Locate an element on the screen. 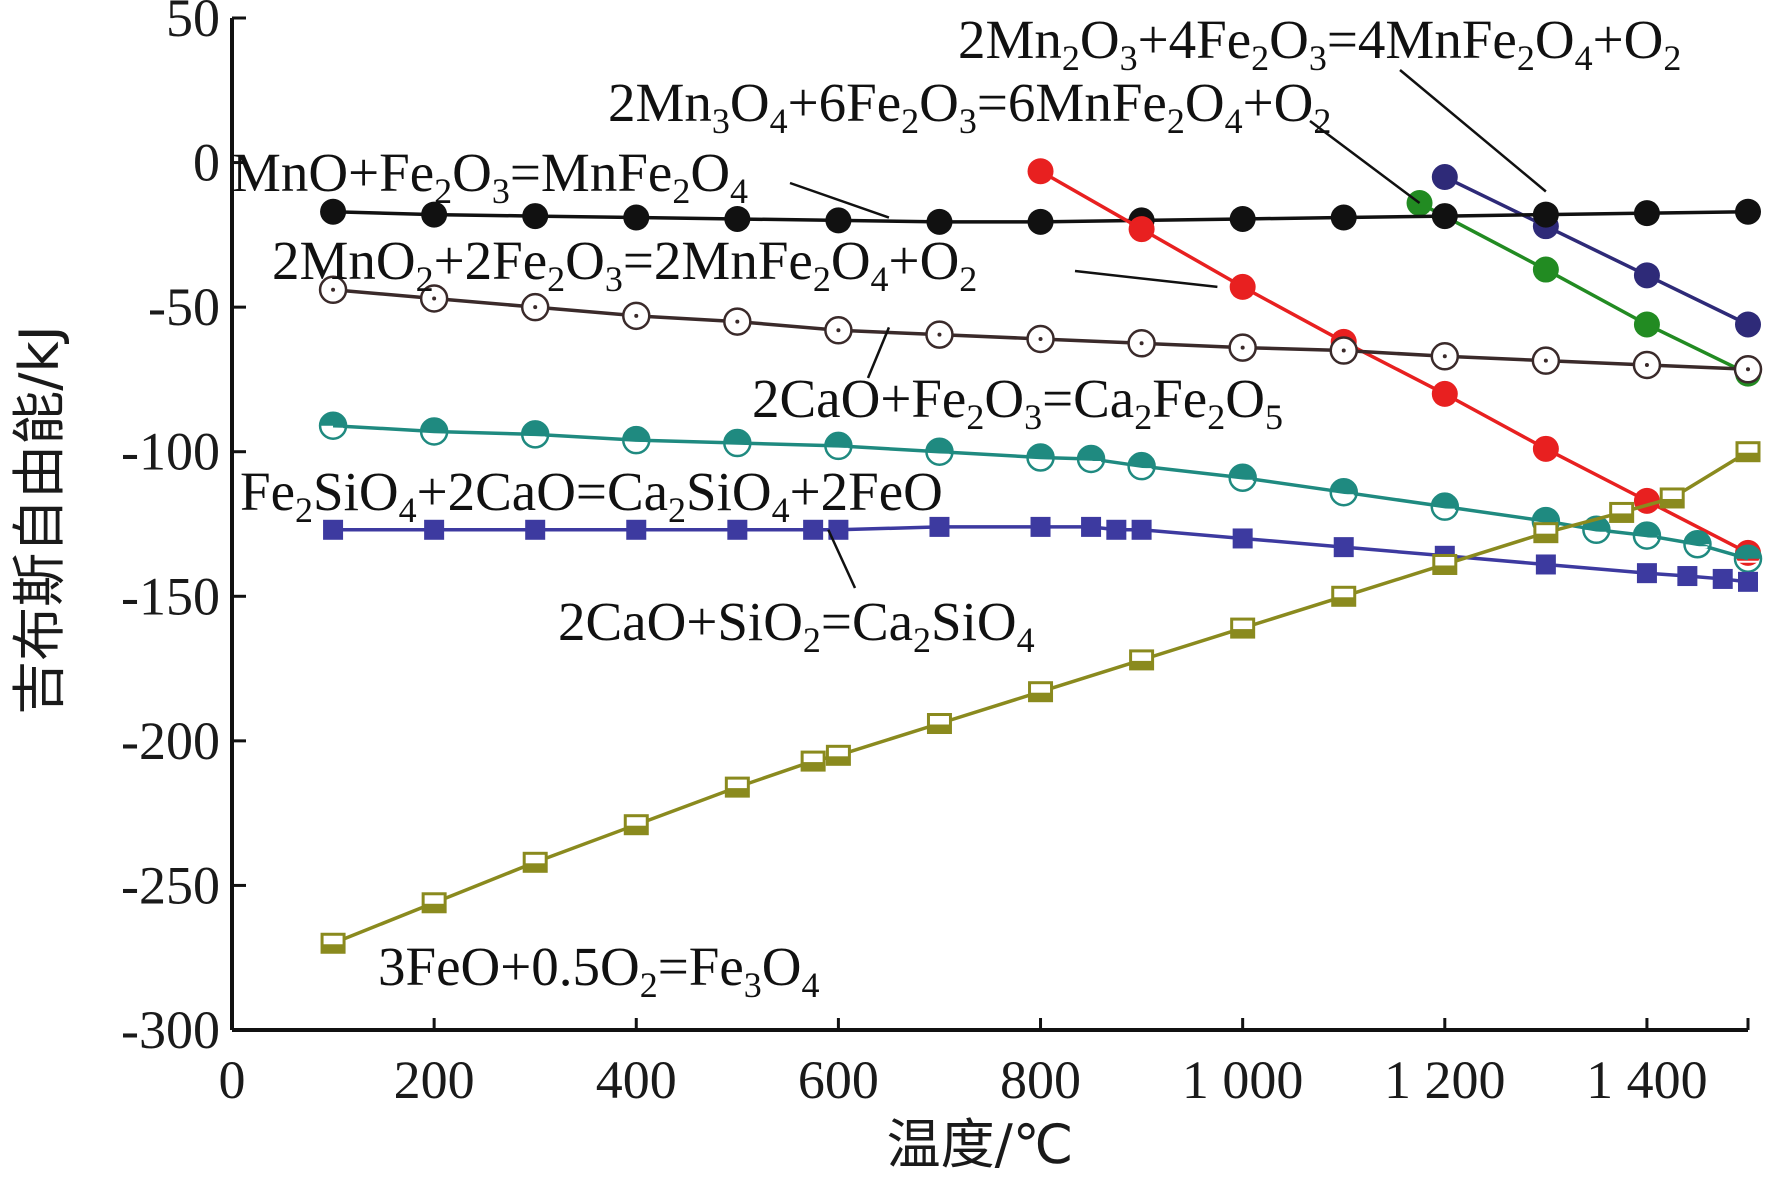 This screenshot has width=1772, height=1181. equation-label-mn3o4: 2Mn3O4+6Fe2O3=6MnFe2O4+O2 is located at coordinates (969, 106).